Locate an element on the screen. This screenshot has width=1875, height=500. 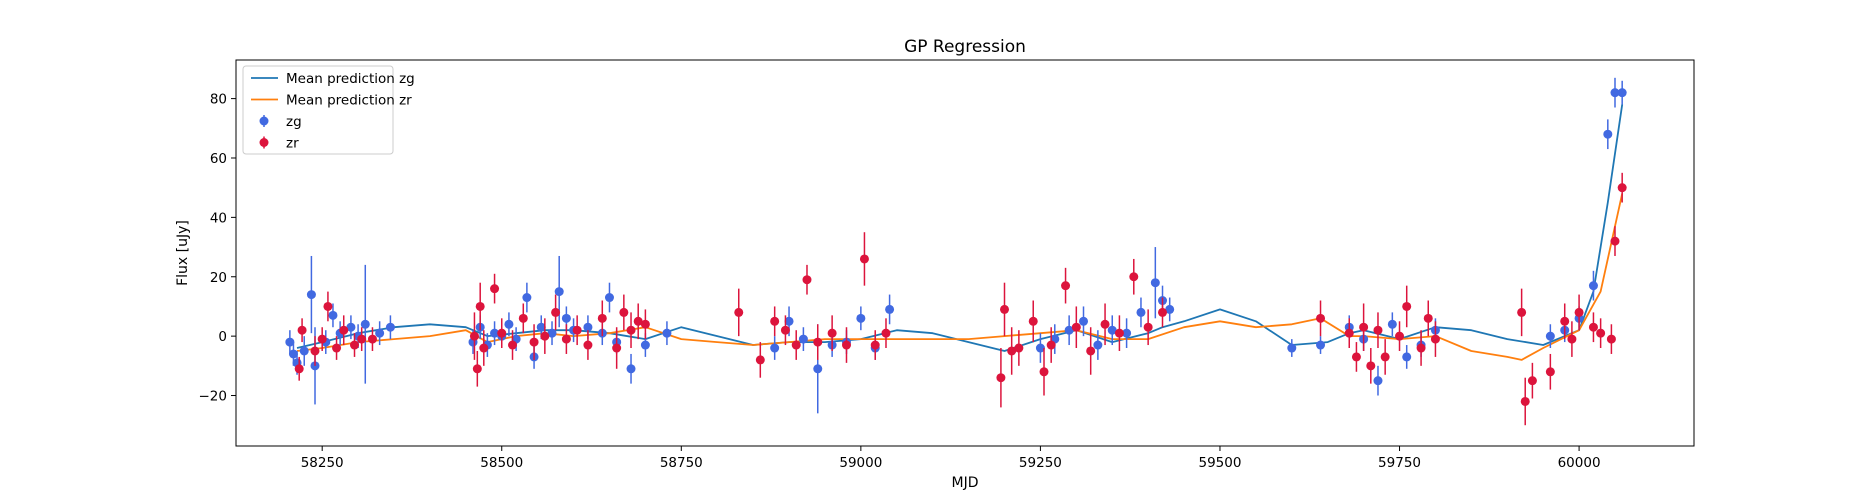
y-axis: −20 0 20 40 60 80 is located at coordinates (217, 248).